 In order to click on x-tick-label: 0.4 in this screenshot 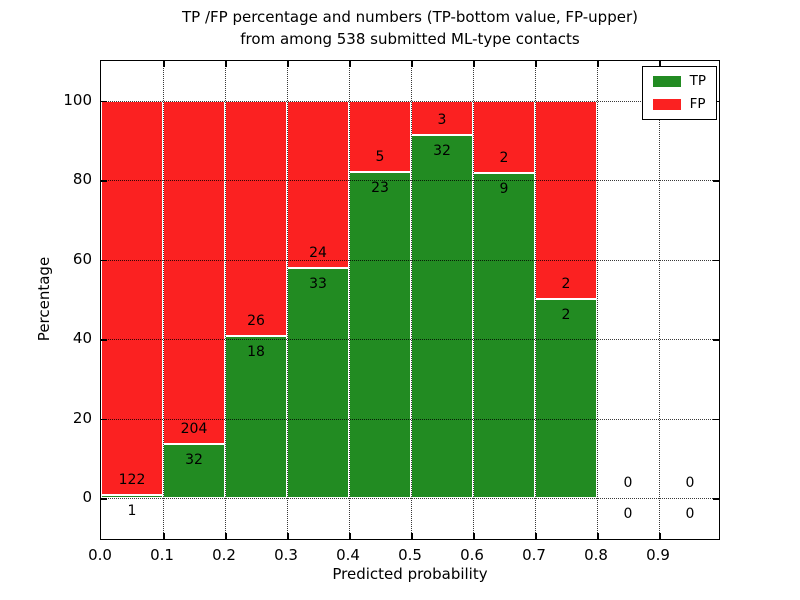, I will do `click(348, 555)`.